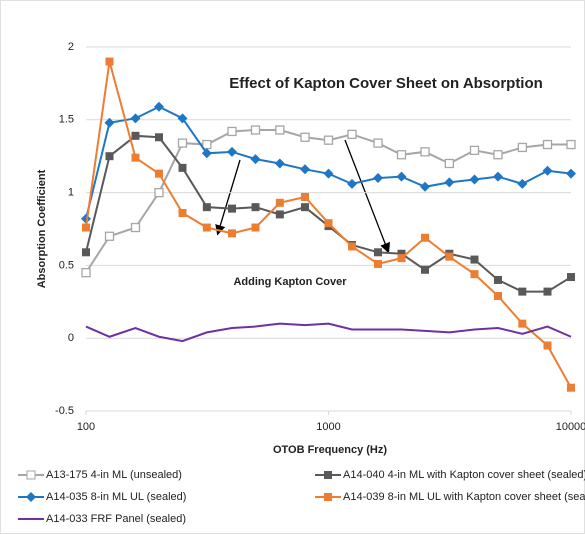 Image resolution: width=585 pixels, height=534 pixels. Describe the element at coordinates (328, 332) in the screenshot. I see `series-line` at that location.